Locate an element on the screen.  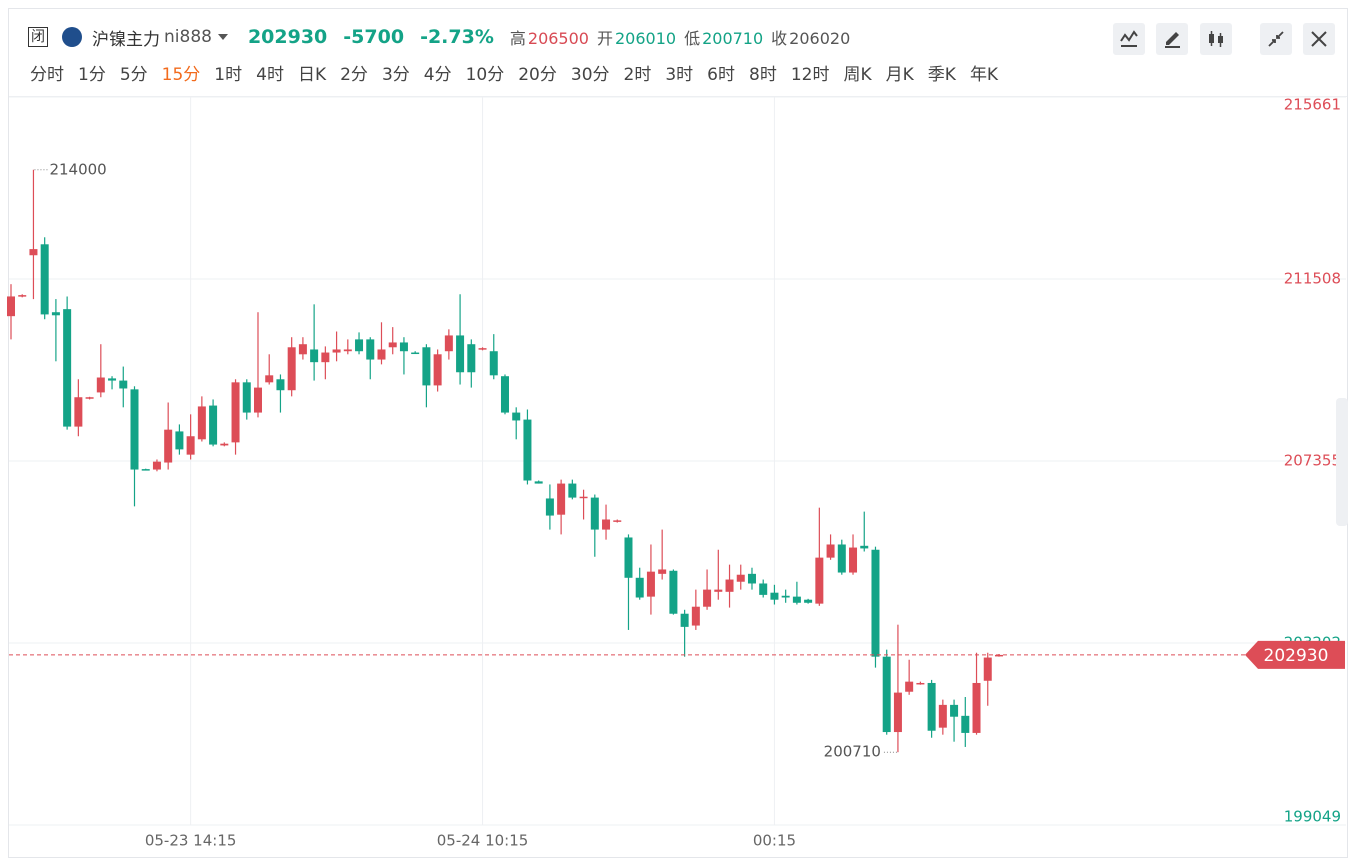
interval-tab: 2分 is located at coordinates (354, 75).